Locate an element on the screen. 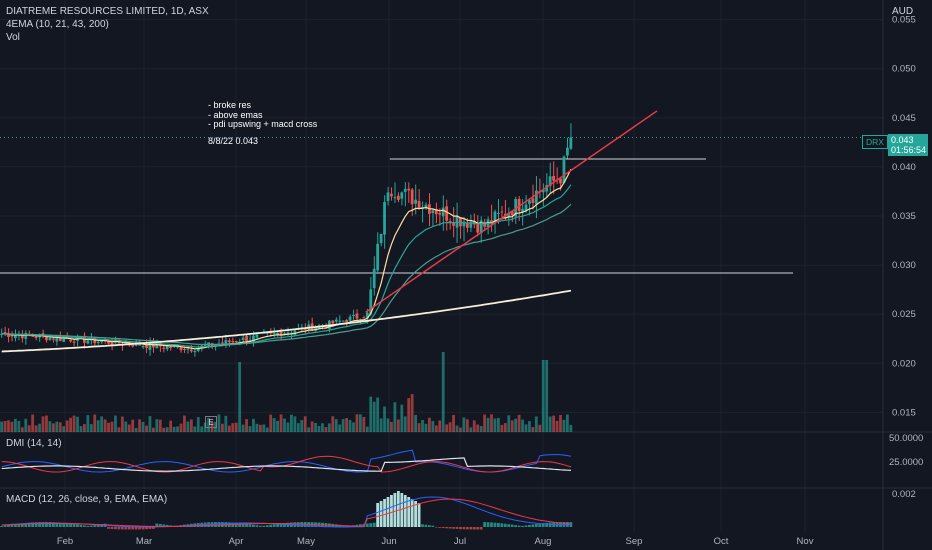  y-tick-label: 0.025 is located at coordinates (904, 314).